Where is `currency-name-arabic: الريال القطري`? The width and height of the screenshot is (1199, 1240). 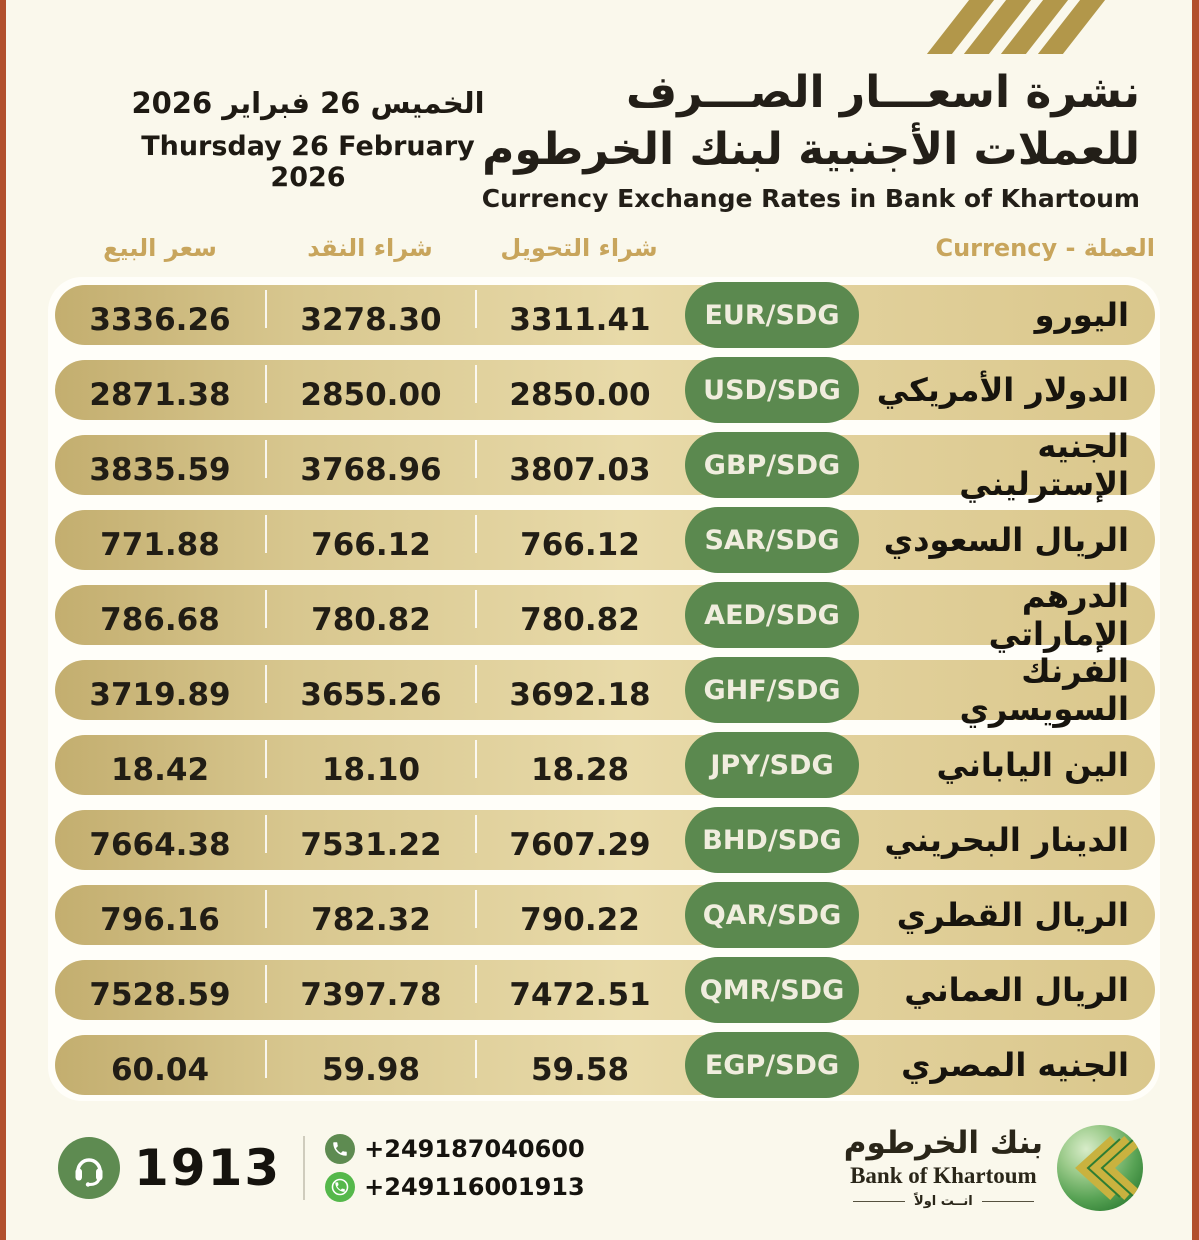
currency-name-arabic: الريال القطري is located at coordinates (1012, 915).